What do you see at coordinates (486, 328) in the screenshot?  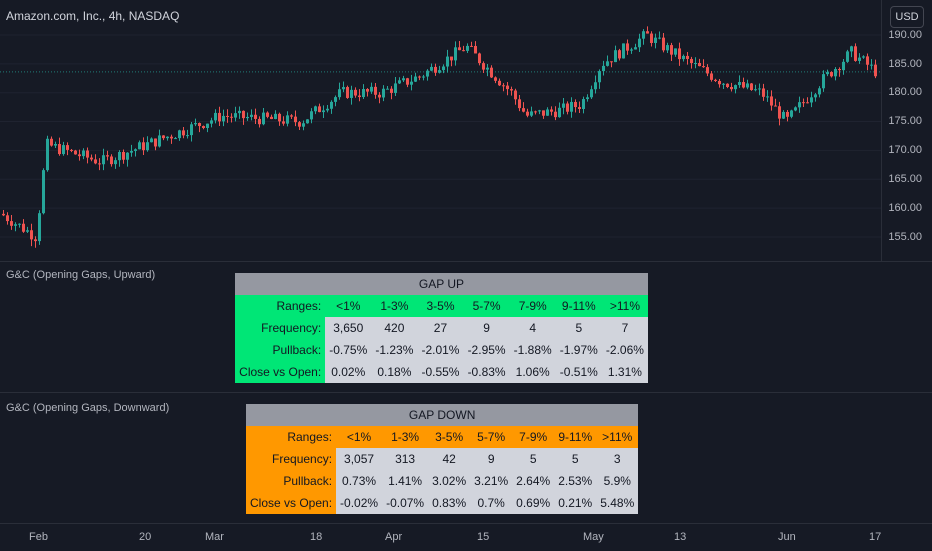 I see `value-cell: 9` at bounding box center [486, 328].